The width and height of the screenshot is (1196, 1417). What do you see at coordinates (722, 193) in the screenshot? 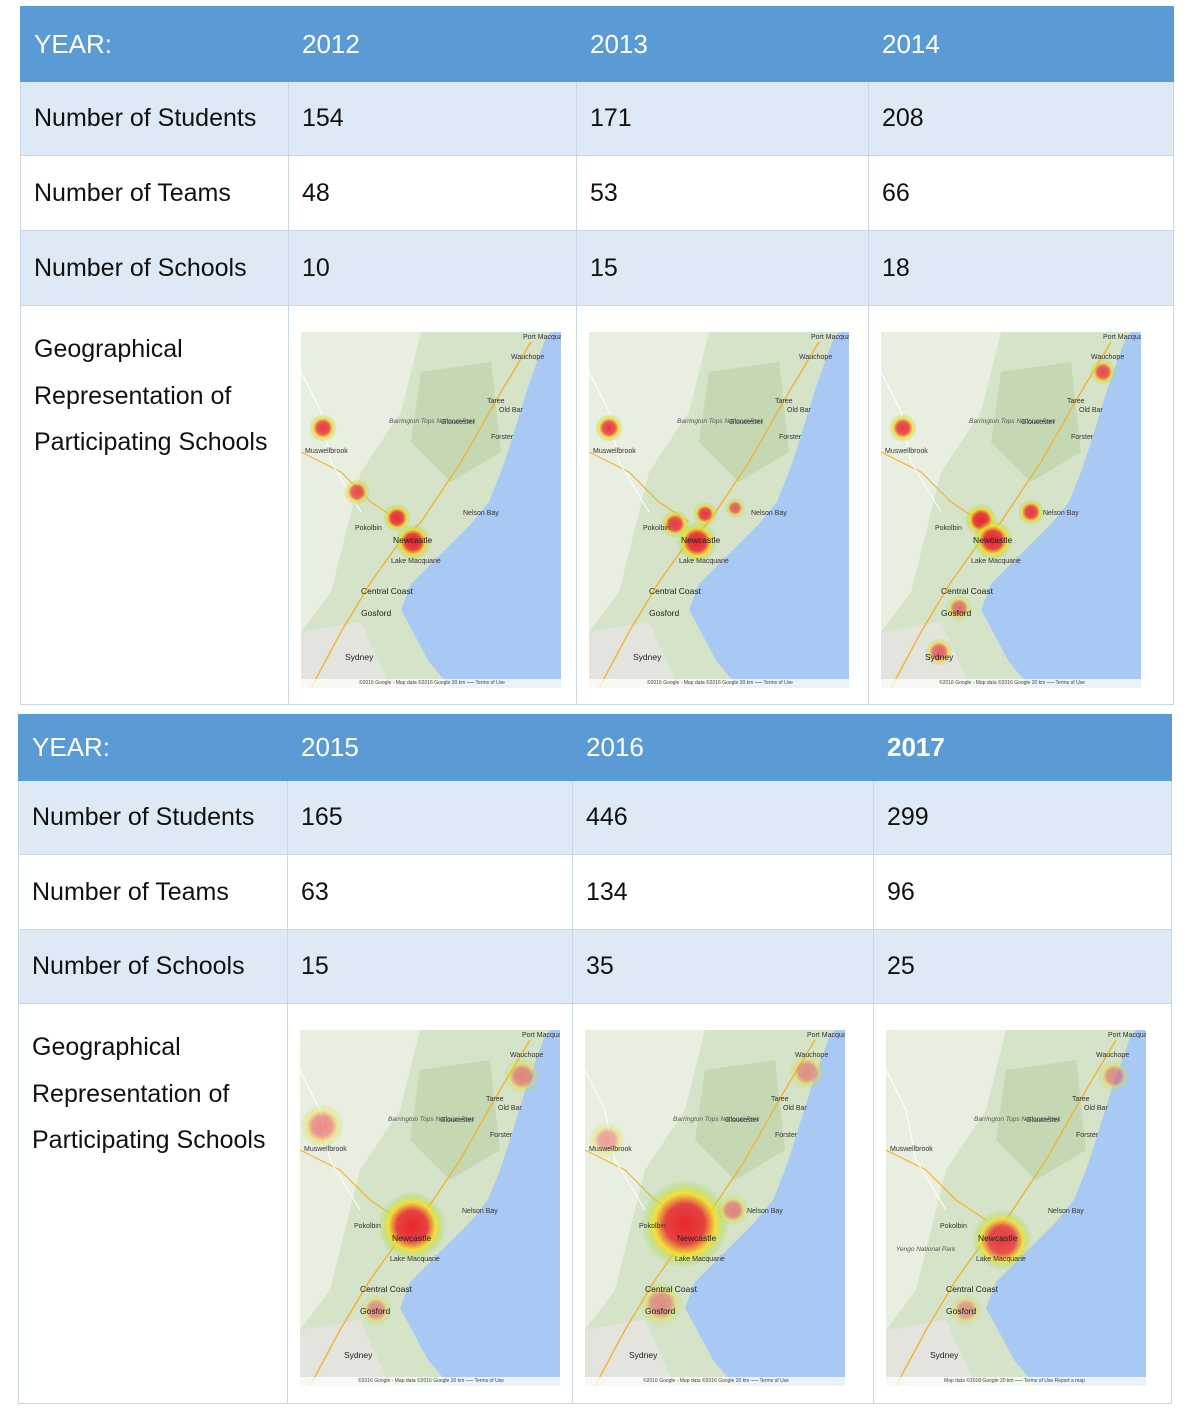
I see `cell-value: 53` at bounding box center [722, 193].